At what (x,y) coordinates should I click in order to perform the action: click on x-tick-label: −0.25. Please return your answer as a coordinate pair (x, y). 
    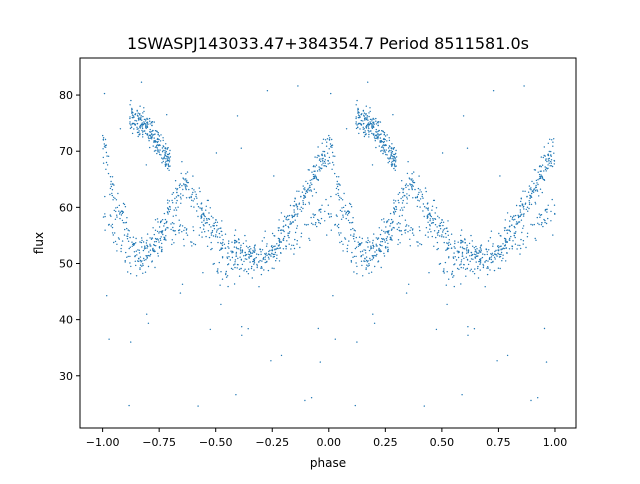
    Looking at the image, I should click on (272, 442).